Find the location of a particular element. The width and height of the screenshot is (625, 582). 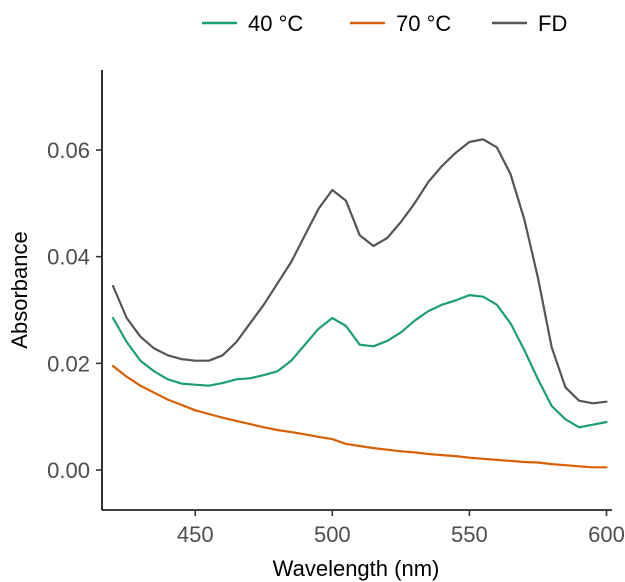

legend-label-2: 70 °C is located at coordinates (423, 23).